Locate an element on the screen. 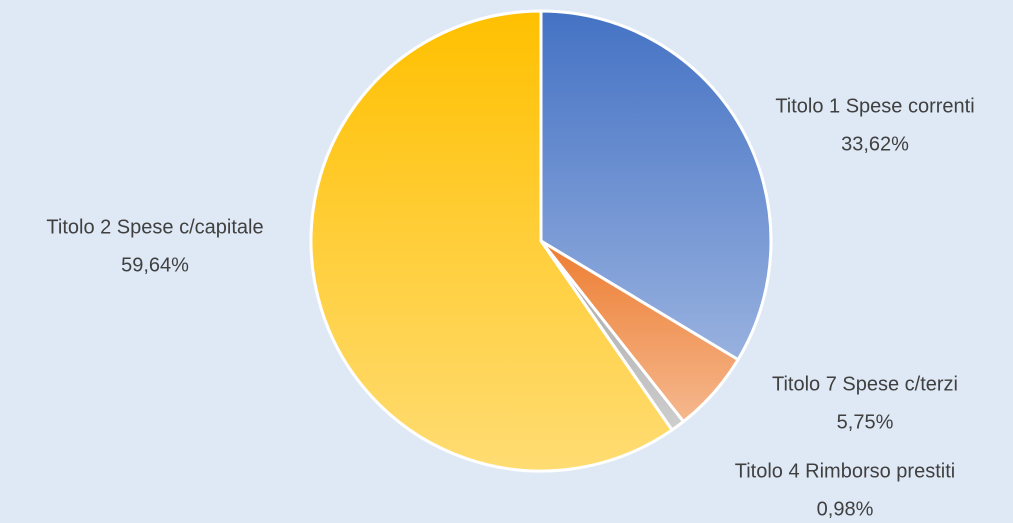 The width and height of the screenshot is (1013, 523). slice-value-label: 0,98% is located at coordinates (845, 509).